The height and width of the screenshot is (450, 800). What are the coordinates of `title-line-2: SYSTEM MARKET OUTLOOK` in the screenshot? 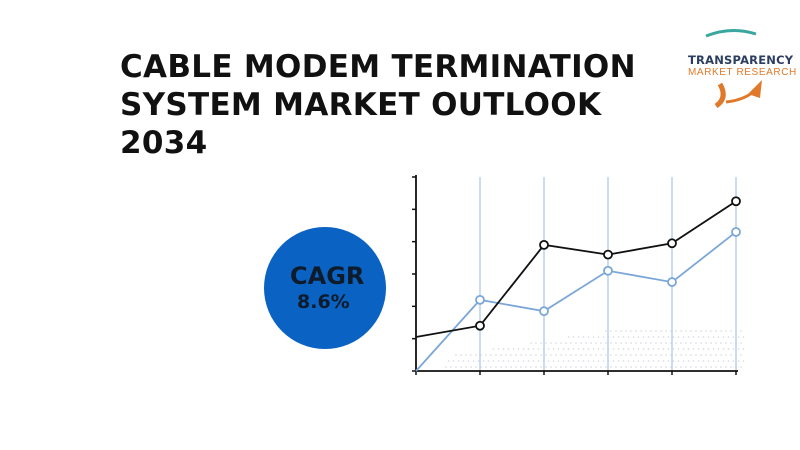 It's located at (361, 105).